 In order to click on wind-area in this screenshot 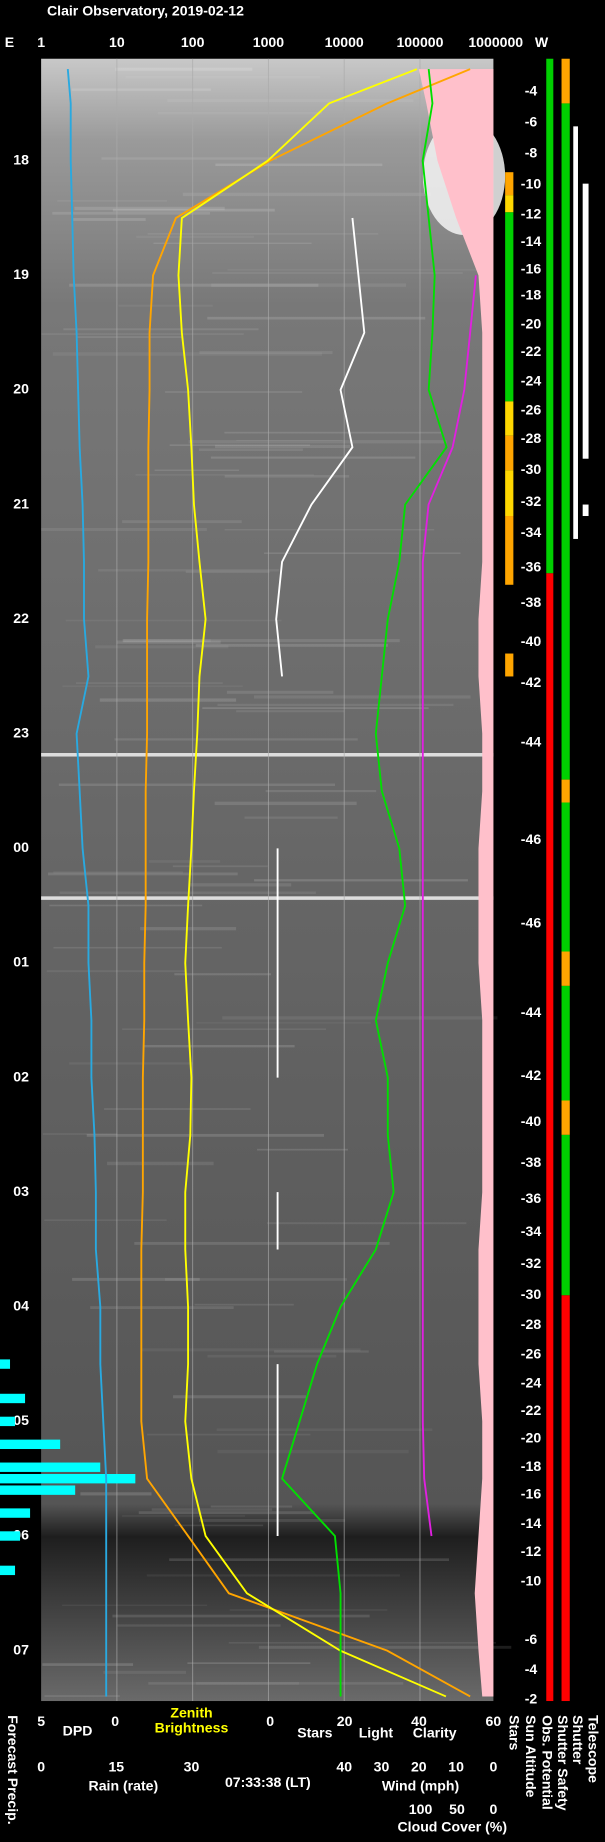, I will do `click(456, 883)`.